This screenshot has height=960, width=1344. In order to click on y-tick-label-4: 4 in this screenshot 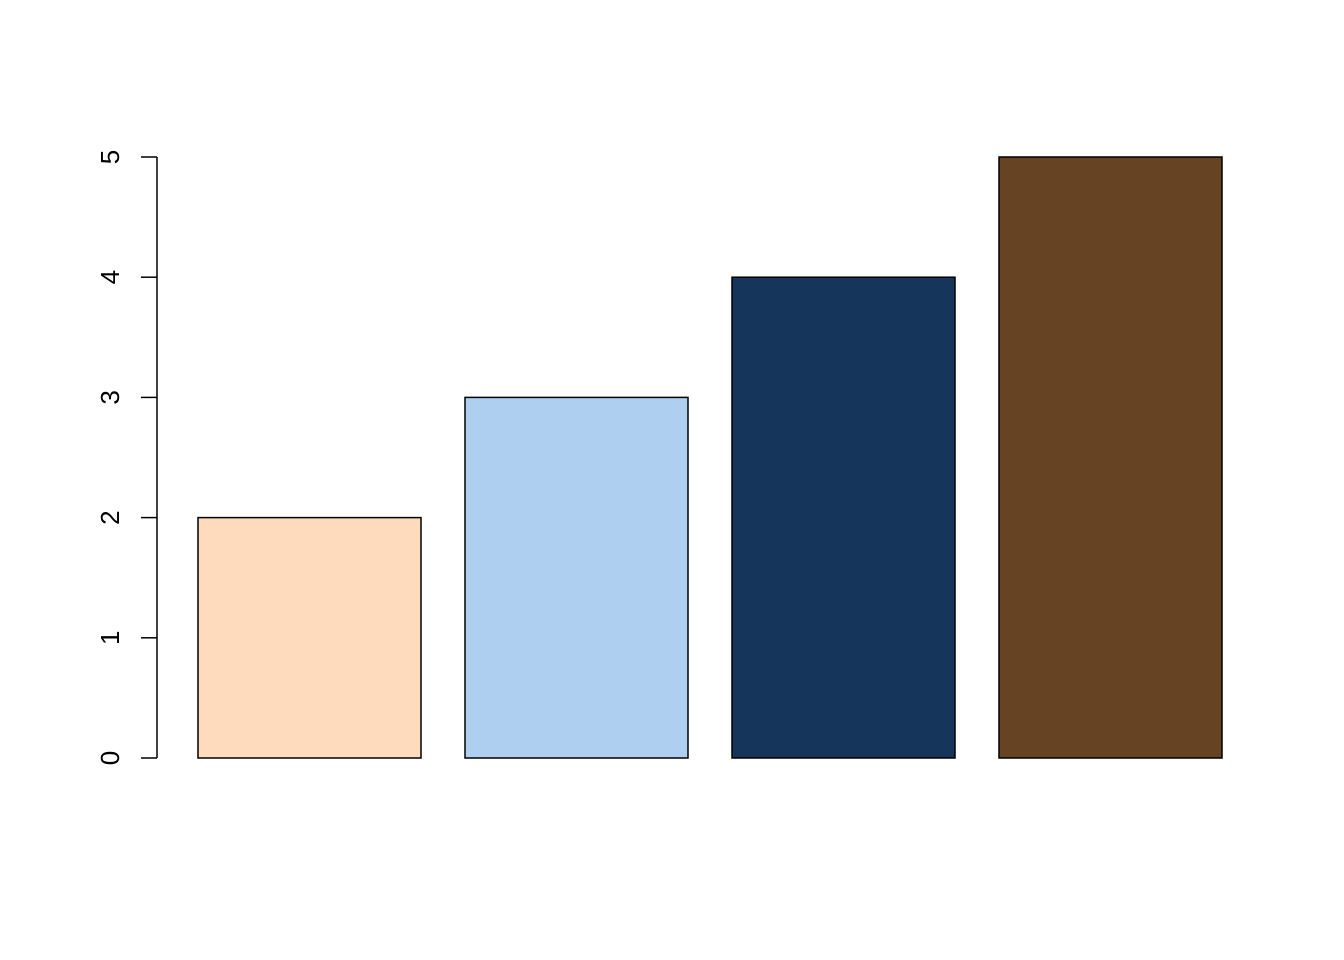, I will do `click(110, 277)`.